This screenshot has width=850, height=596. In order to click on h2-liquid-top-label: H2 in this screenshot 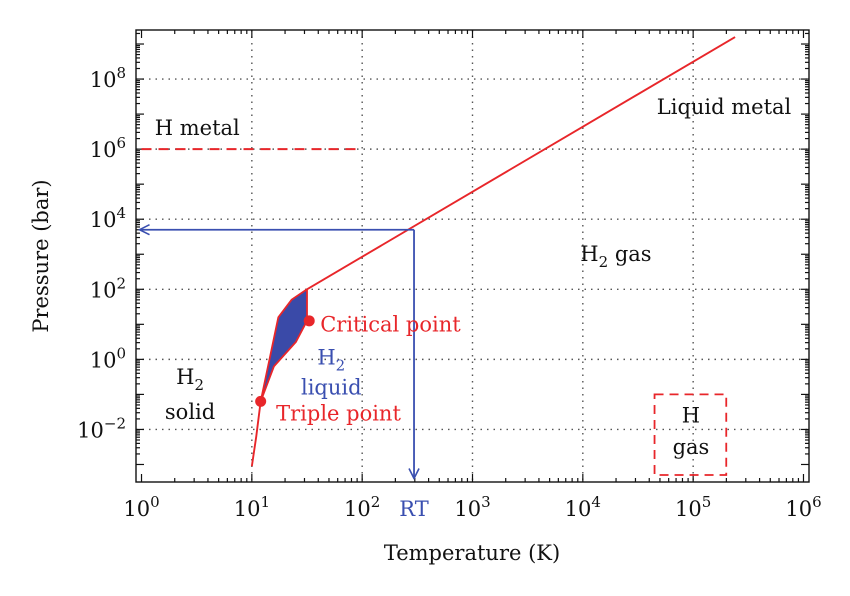, I will do `click(331, 360)`.